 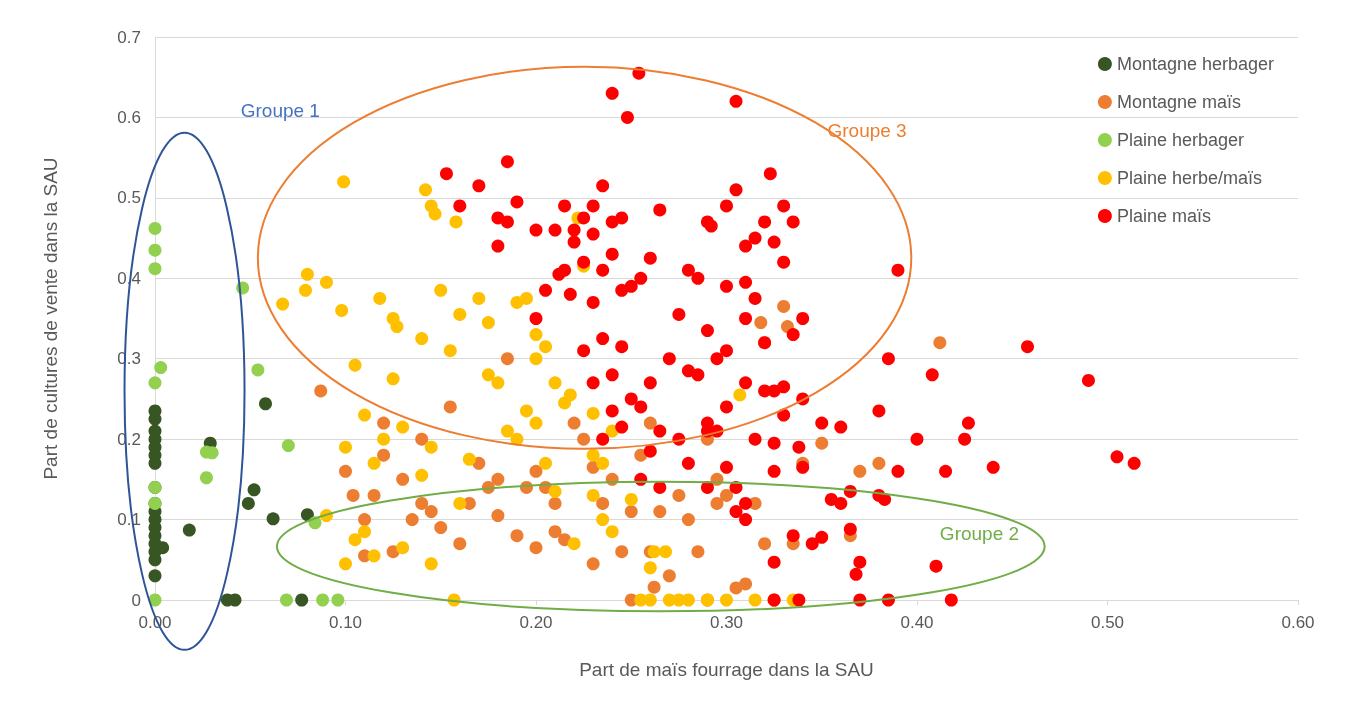 I want to click on y-tick-label: 0.6, so click(x=129, y=117).